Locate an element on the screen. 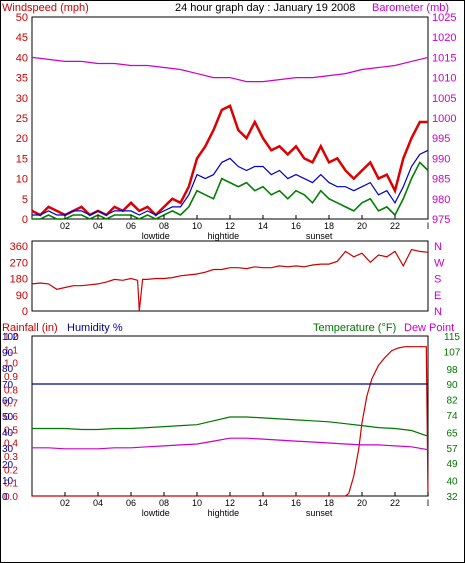 This screenshot has width=465, height=563. wind-direction-tick-label: 90 is located at coordinates (22, 296).